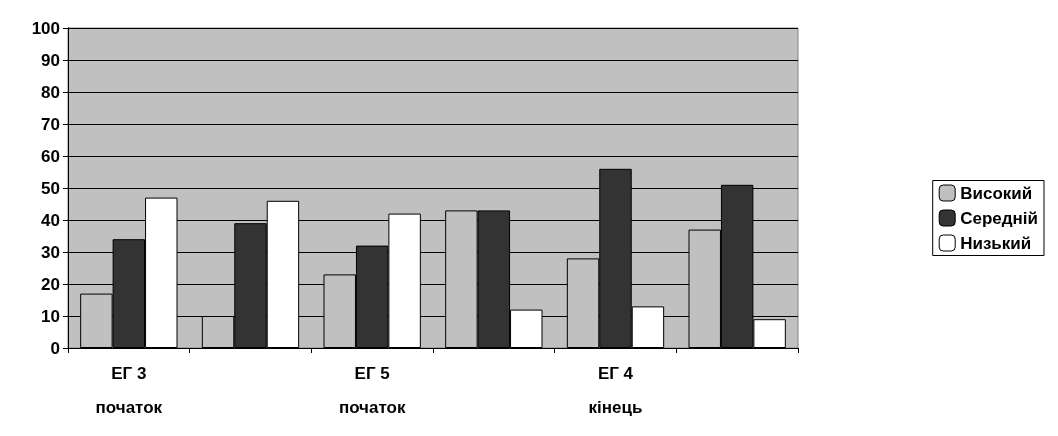 The height and width of the screenshot is (436, 1058). Describe the element at coordinates (50, 60) in the screenshot. I see `y-tick-label: 90` at that location.